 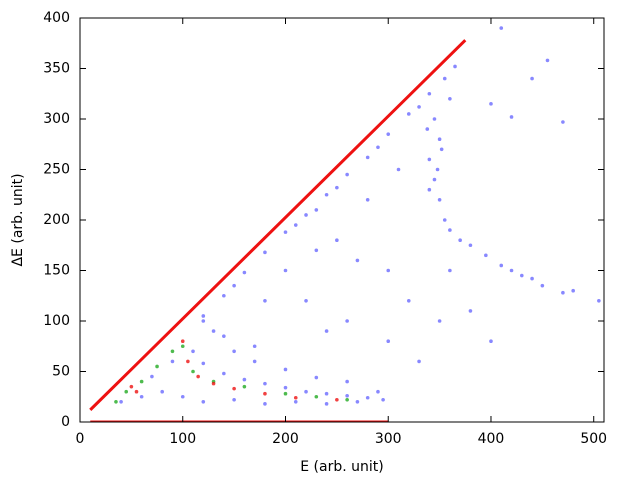 I want to click on y-tick-label: 50, so click(x=61, y=372).